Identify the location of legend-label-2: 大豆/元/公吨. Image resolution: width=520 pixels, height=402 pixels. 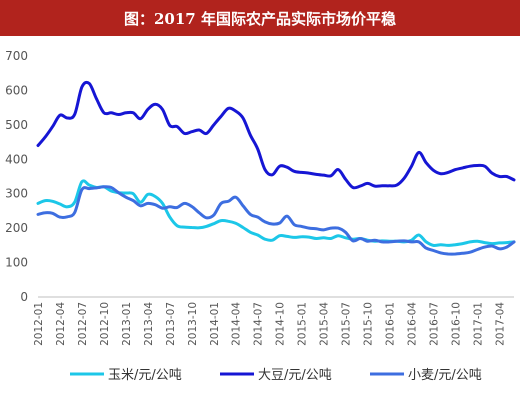
(295, 375).